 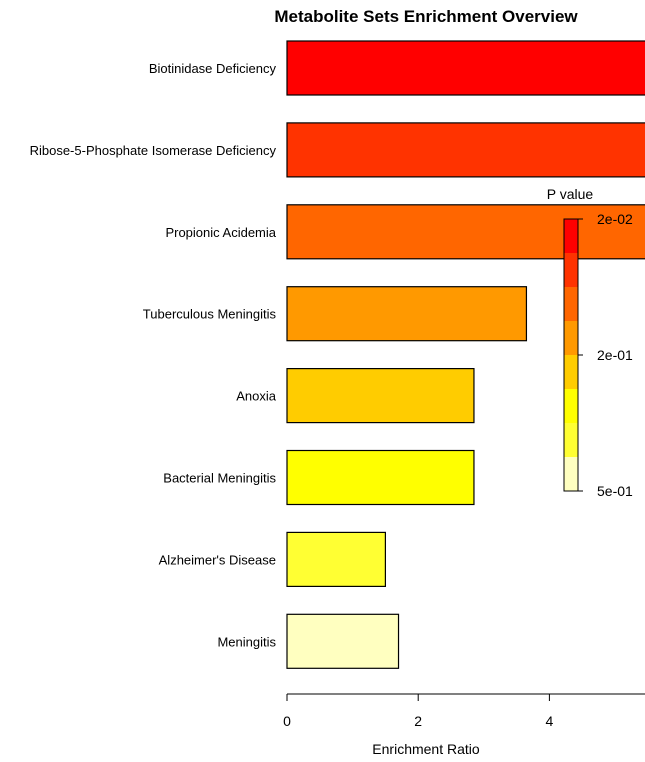 What do you see at coordinates (219, 478) in the screenshot?
I see `category-label: Bacterial Meningitis` at bounding box center [219, 478].